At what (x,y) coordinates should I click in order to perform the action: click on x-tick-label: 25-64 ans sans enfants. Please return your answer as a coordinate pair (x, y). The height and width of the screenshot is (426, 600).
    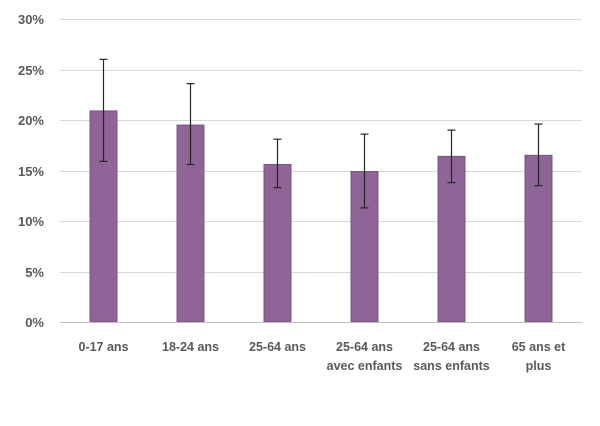
    Looking at the image, I should click on (451, 356).